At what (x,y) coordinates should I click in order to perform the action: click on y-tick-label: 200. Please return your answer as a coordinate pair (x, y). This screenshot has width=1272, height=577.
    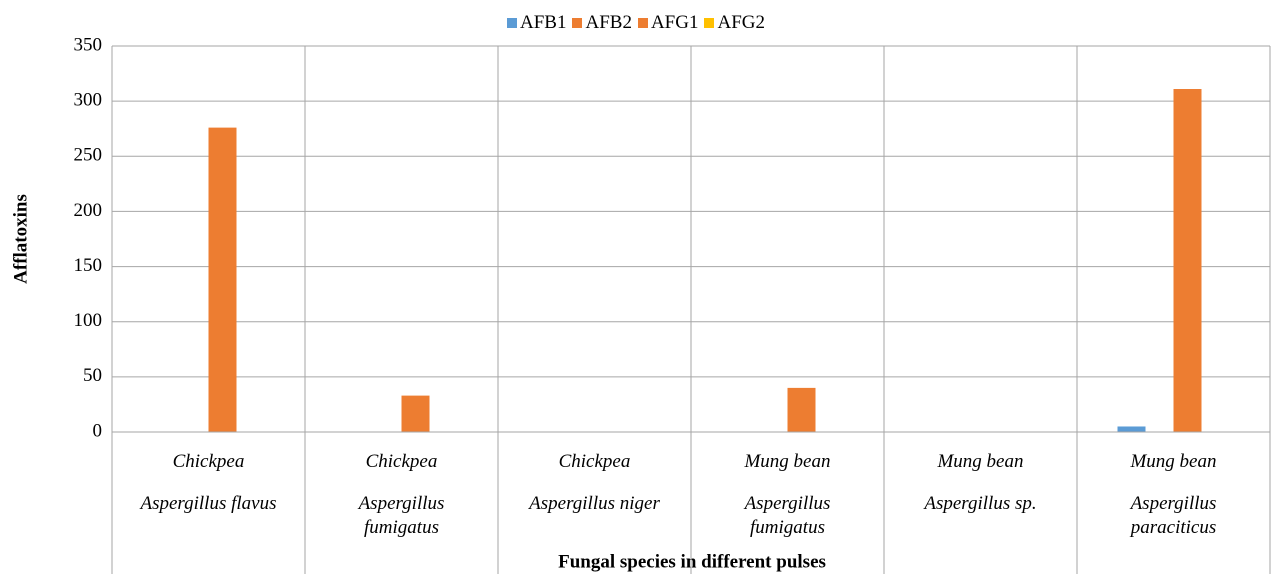
    Looking at the image, I should click on (88, 210).